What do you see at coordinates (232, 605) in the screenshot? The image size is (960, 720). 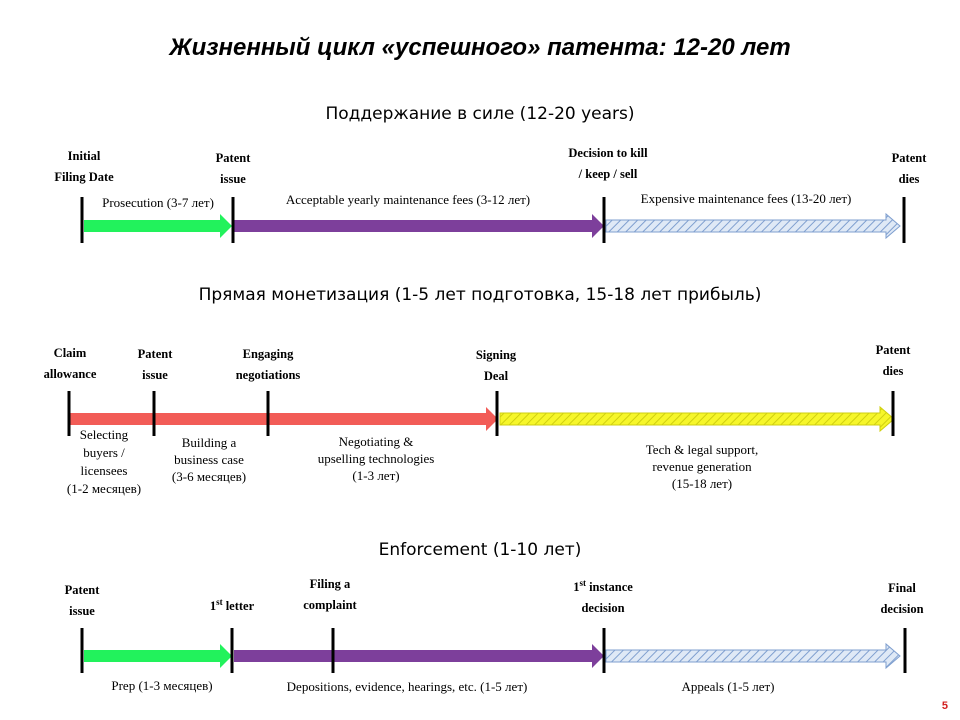 I see `label-first-letter: 1st letter` at bounding box center [232, 605].